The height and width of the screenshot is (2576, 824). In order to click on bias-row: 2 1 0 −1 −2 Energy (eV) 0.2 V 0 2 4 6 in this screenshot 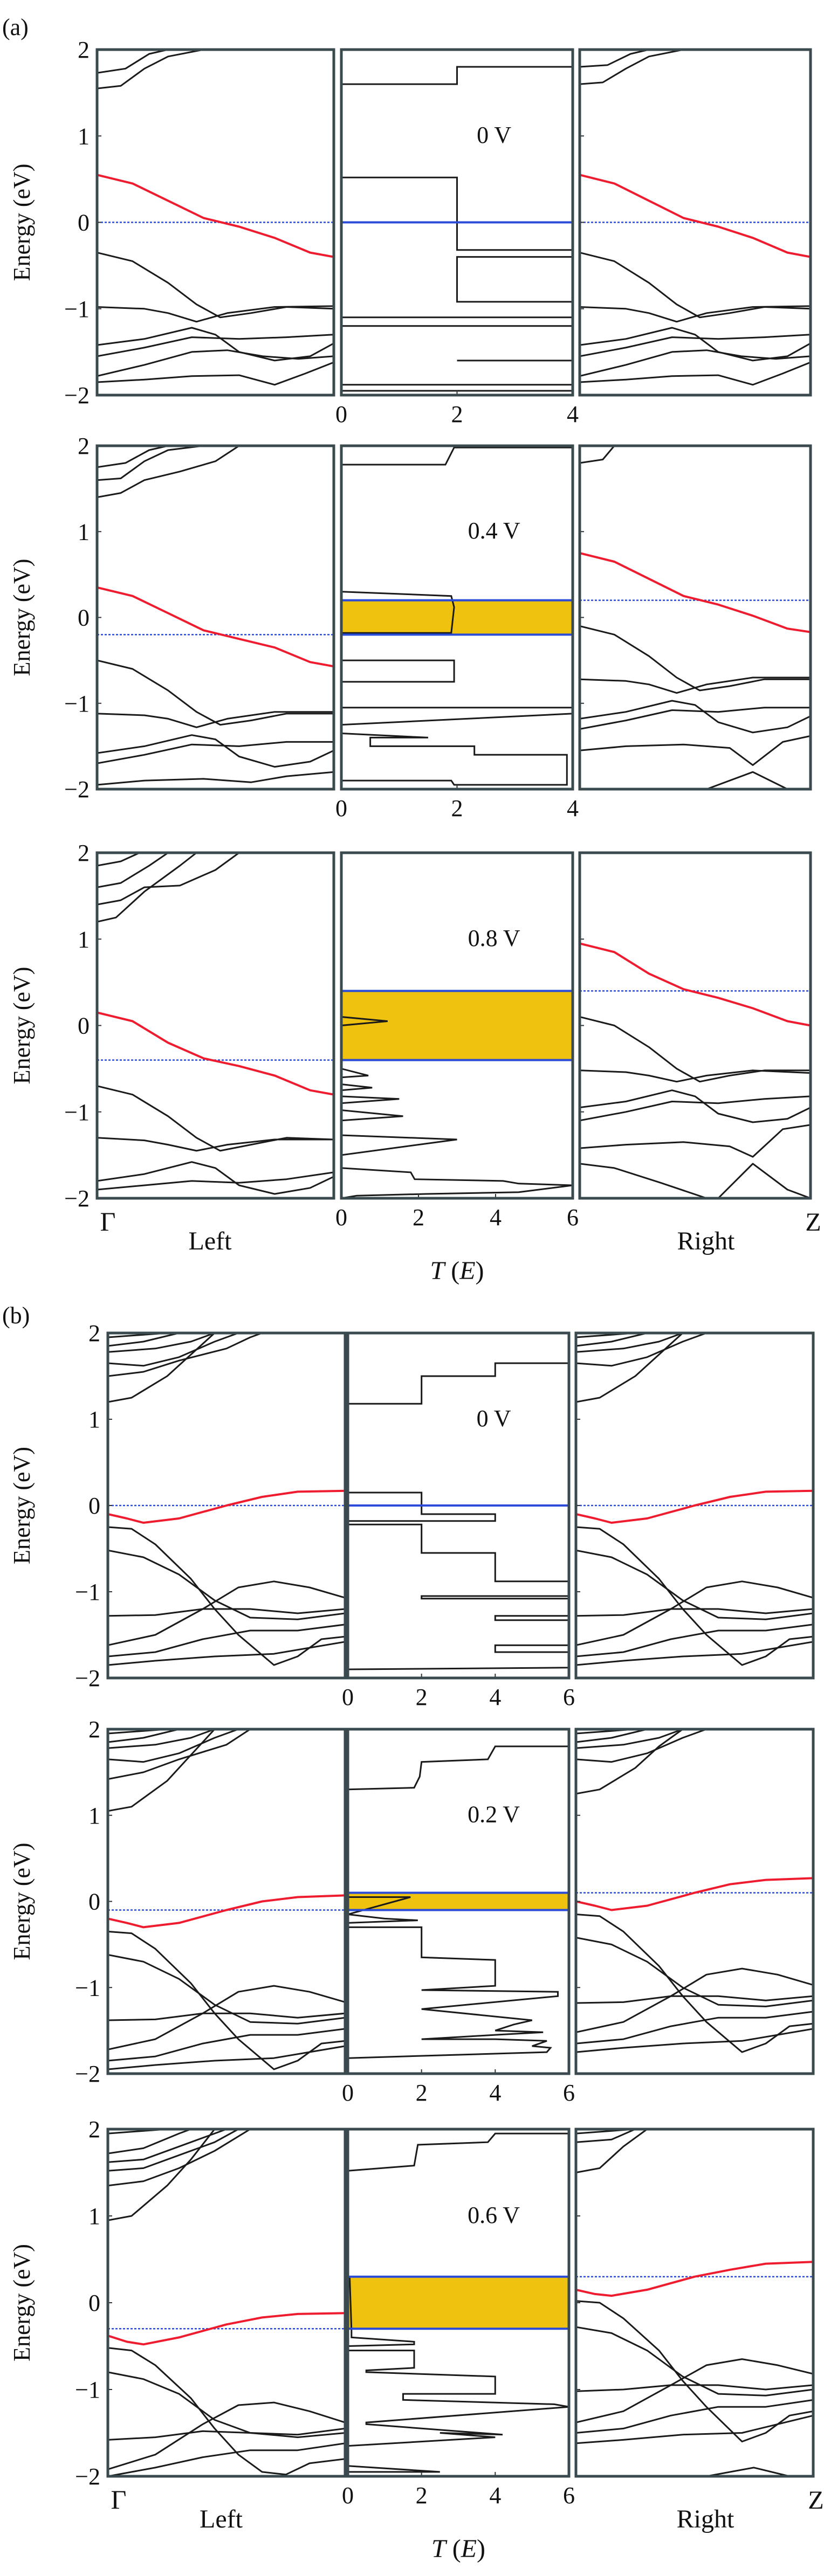, I will do `click(412, 1911)`.